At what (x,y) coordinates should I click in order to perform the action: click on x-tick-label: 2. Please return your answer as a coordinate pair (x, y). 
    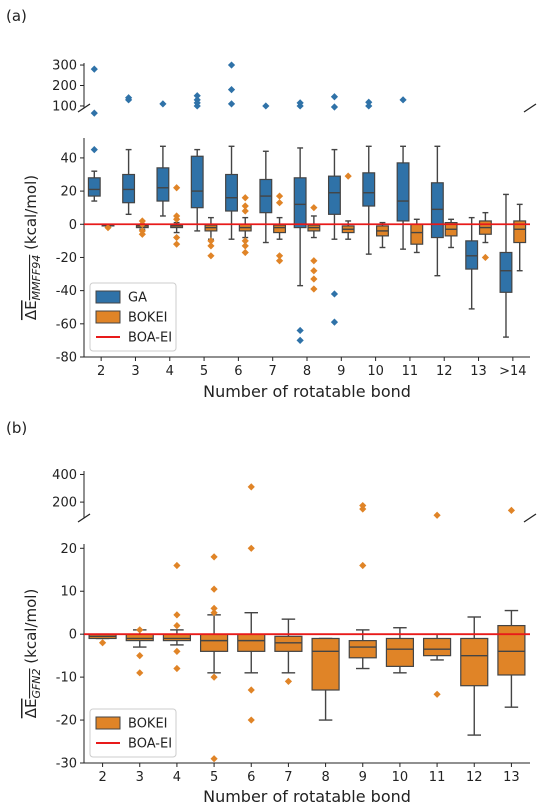
    Looking at the image, I should click on (101, 371).